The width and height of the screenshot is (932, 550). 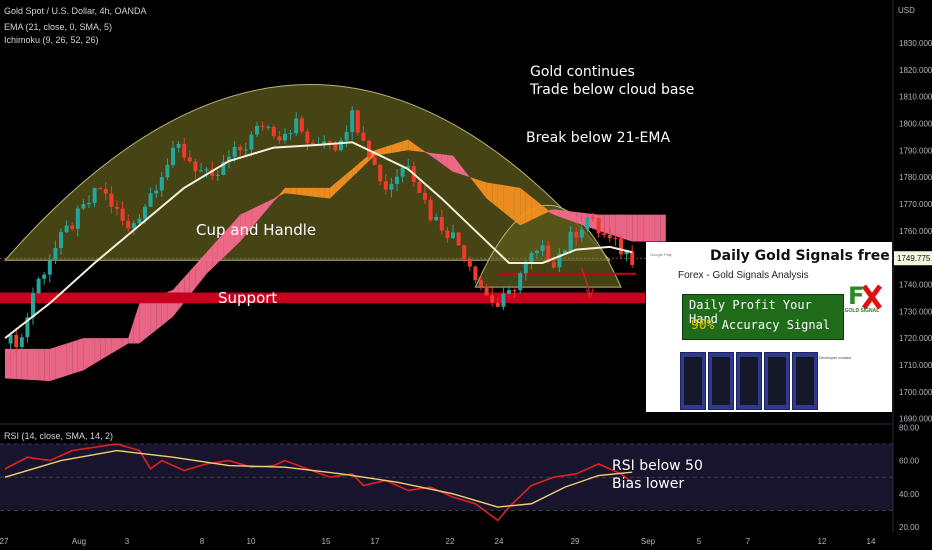 I want to click on price-tick-label: 1690.000, so click(x=915, y=419).